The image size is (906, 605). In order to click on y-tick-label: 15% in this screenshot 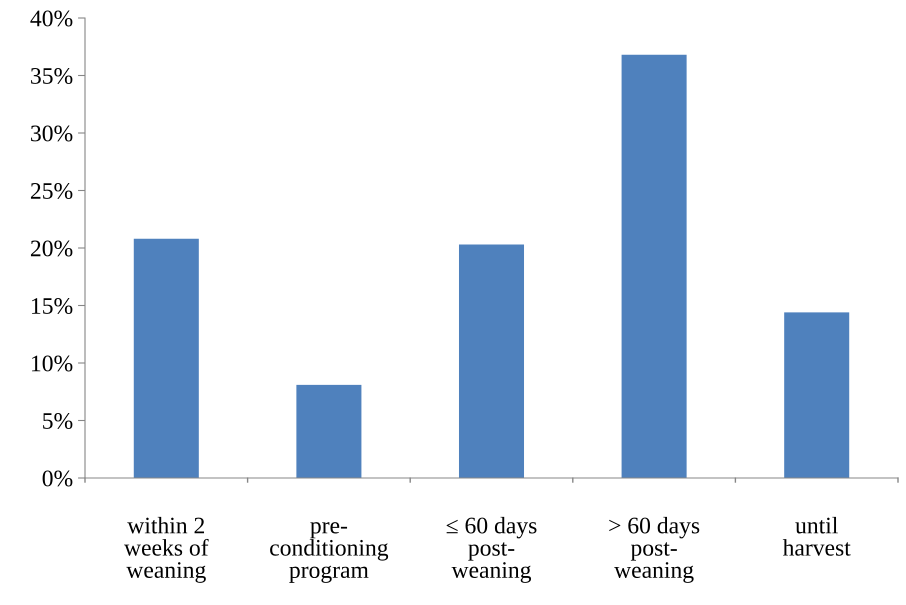, I will do `click(52, 306)`.